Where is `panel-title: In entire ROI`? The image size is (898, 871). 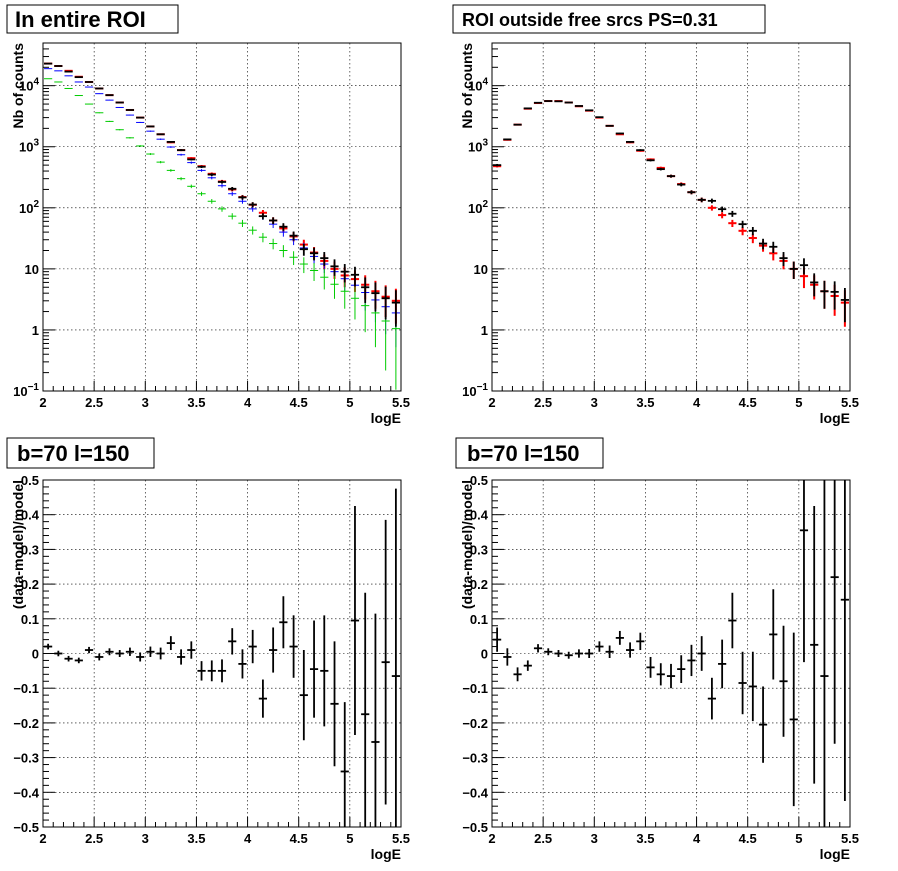
panel-title: In entire ROI is located at coordinates (80, 19).